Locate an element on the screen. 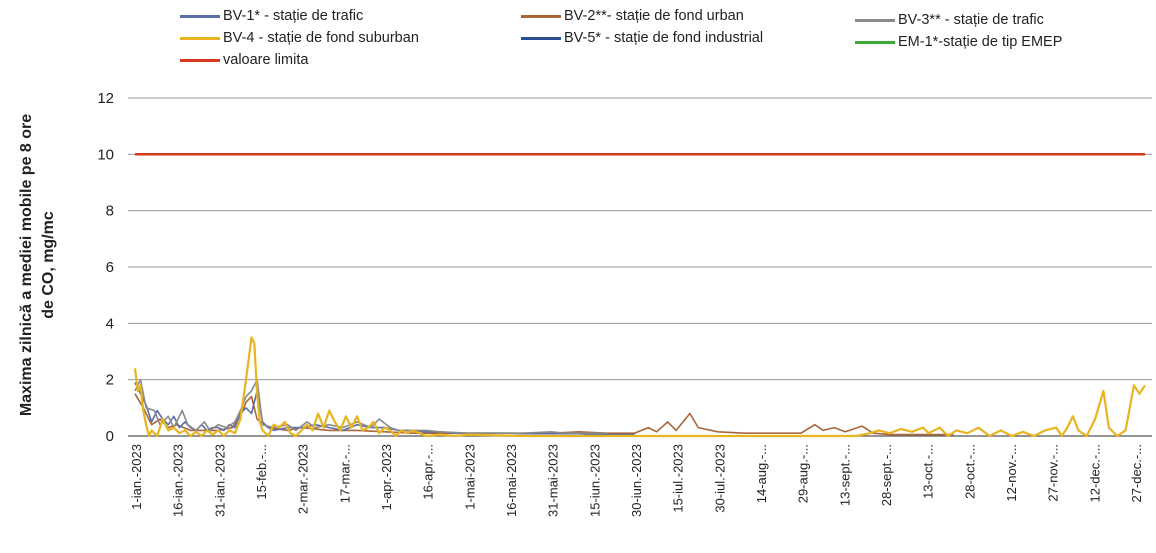 Image resolution: width=1156 pixels, height=553 pixels. x-tick-label: 2-mar.-2023 is located at coordinates (303, 479).